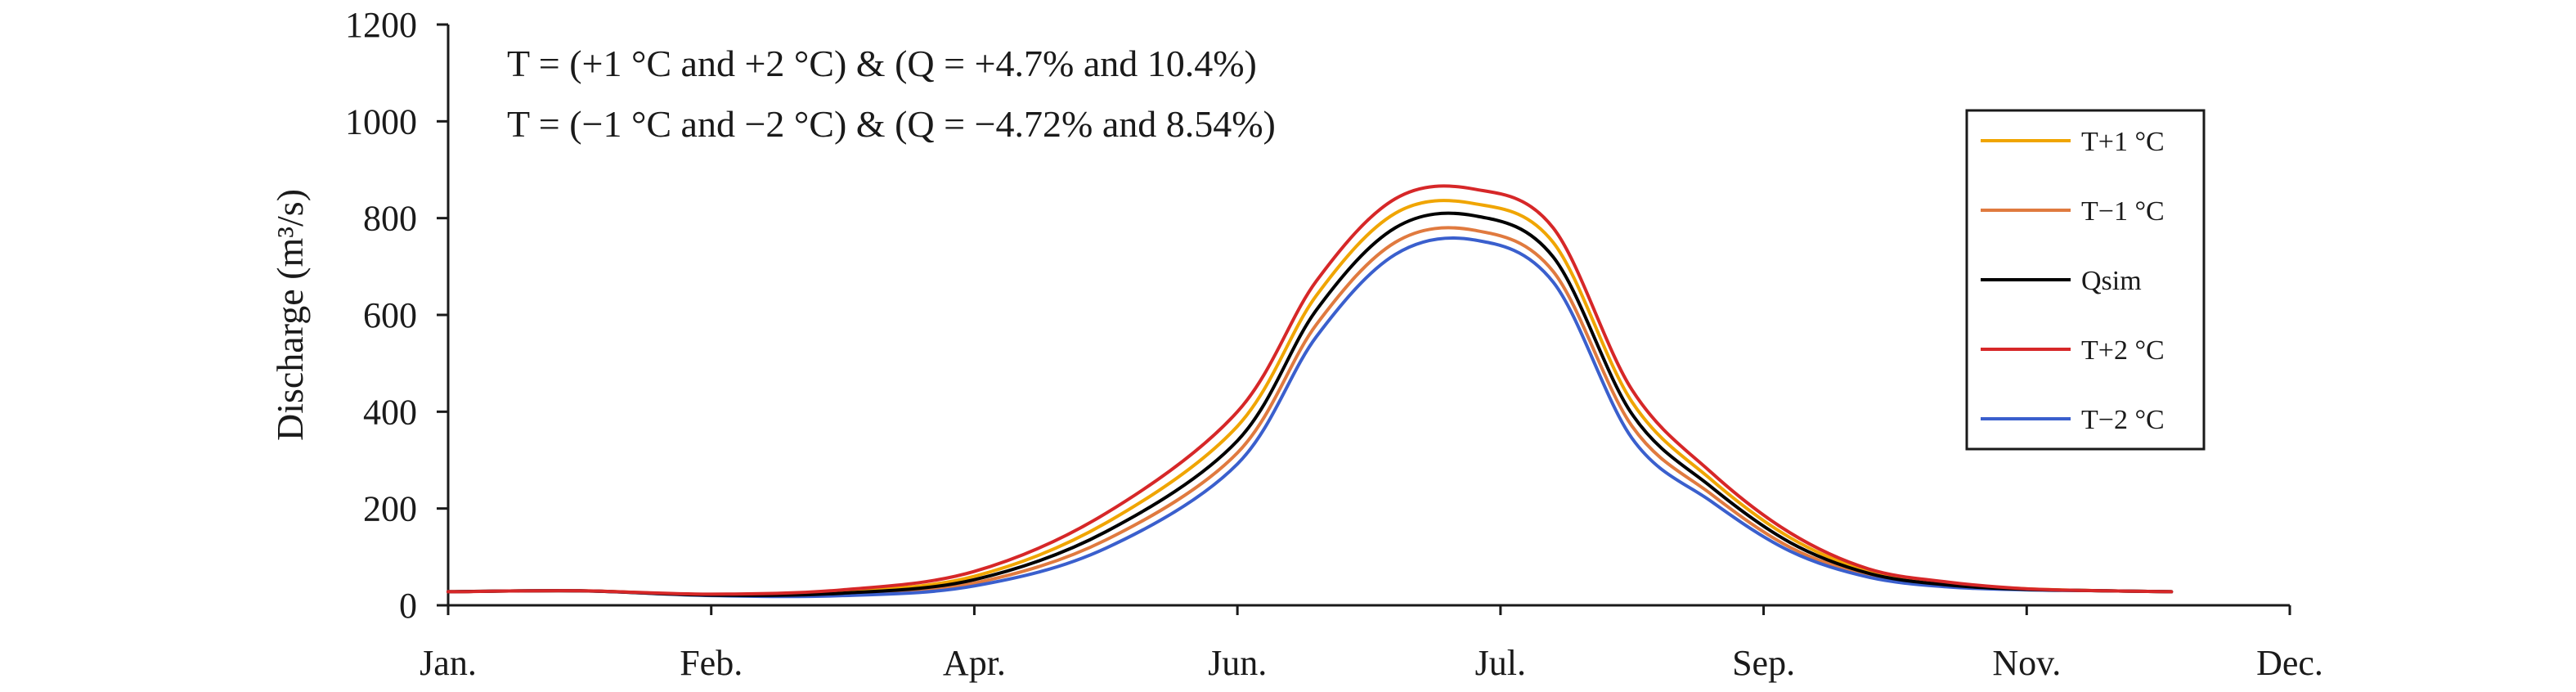 The width and height of the screenshot is (2576, 692). What do you see at coordinates (1763, 663) in the screenshot?
I see `x-tick-label: Sep.` at bounding box center [1763, 663].